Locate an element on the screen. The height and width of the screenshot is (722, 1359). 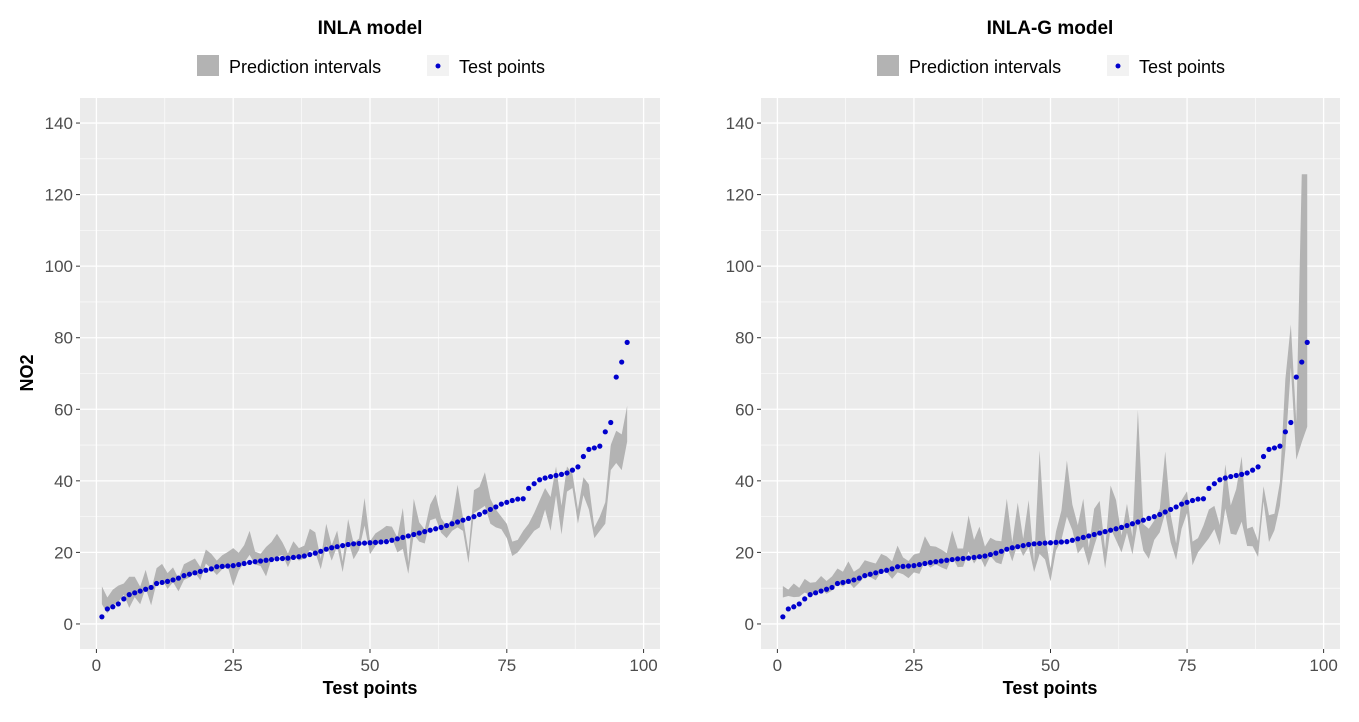
legend-band-key is located at coordinates (208, 65).